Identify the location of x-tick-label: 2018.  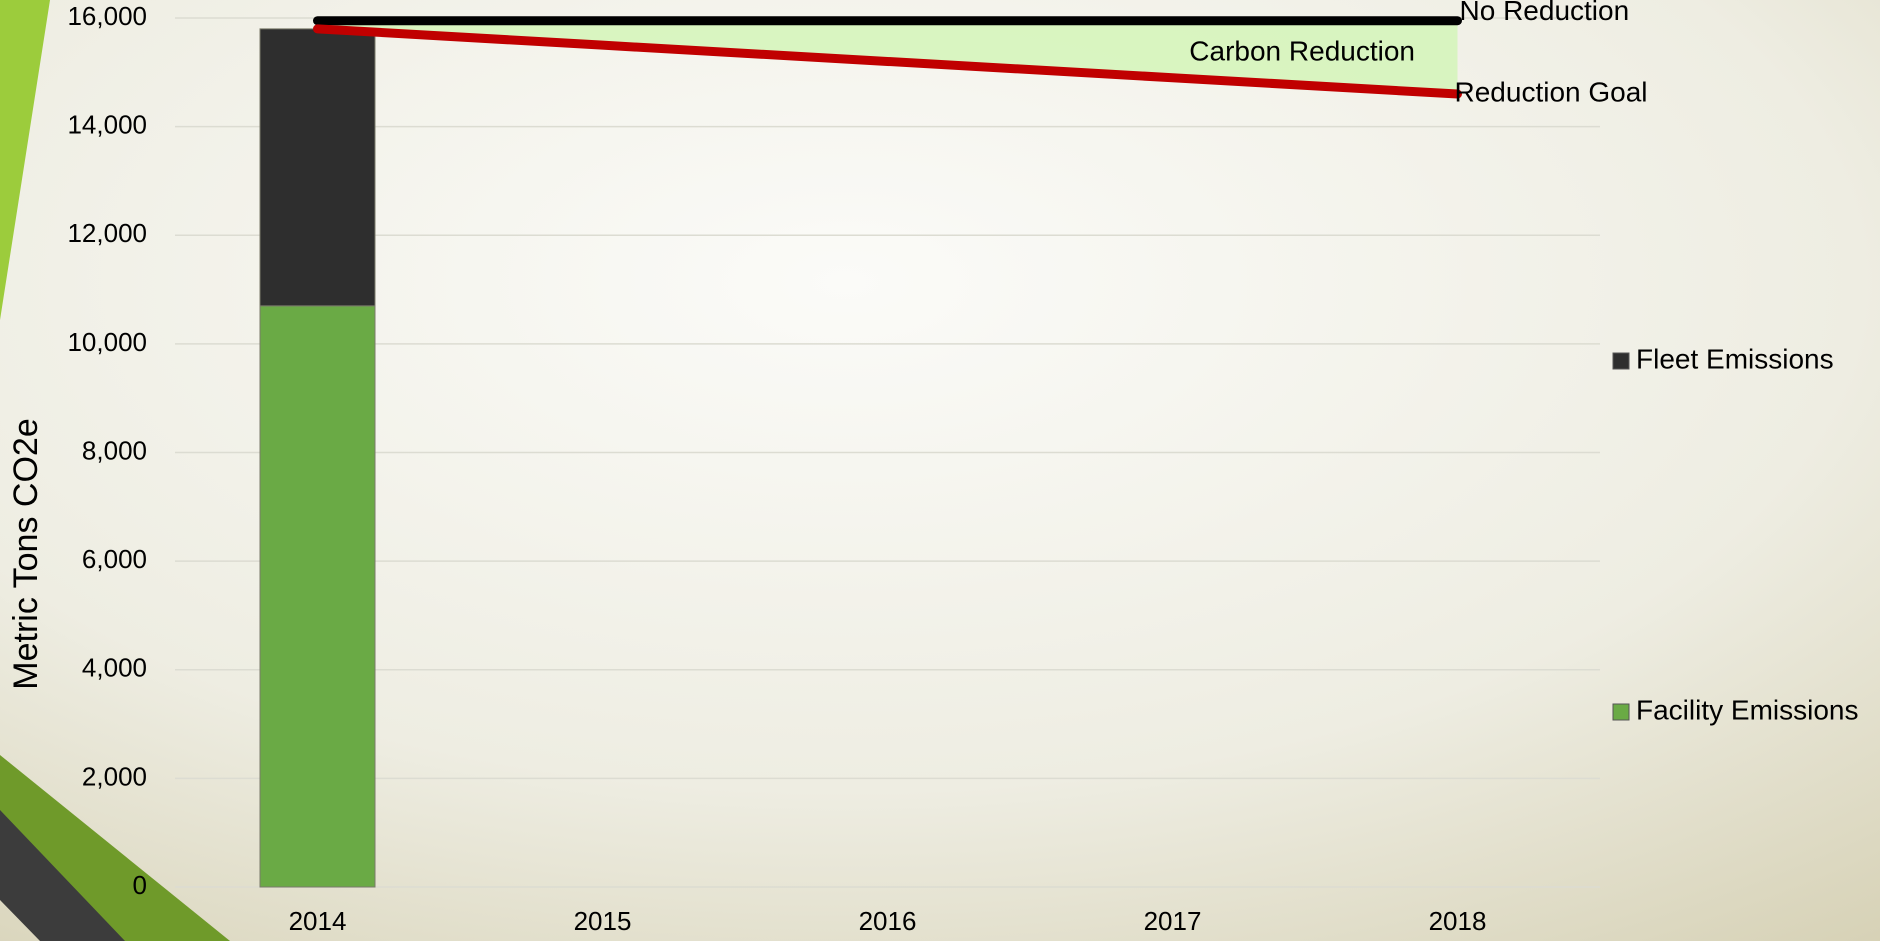
(1458, 921).